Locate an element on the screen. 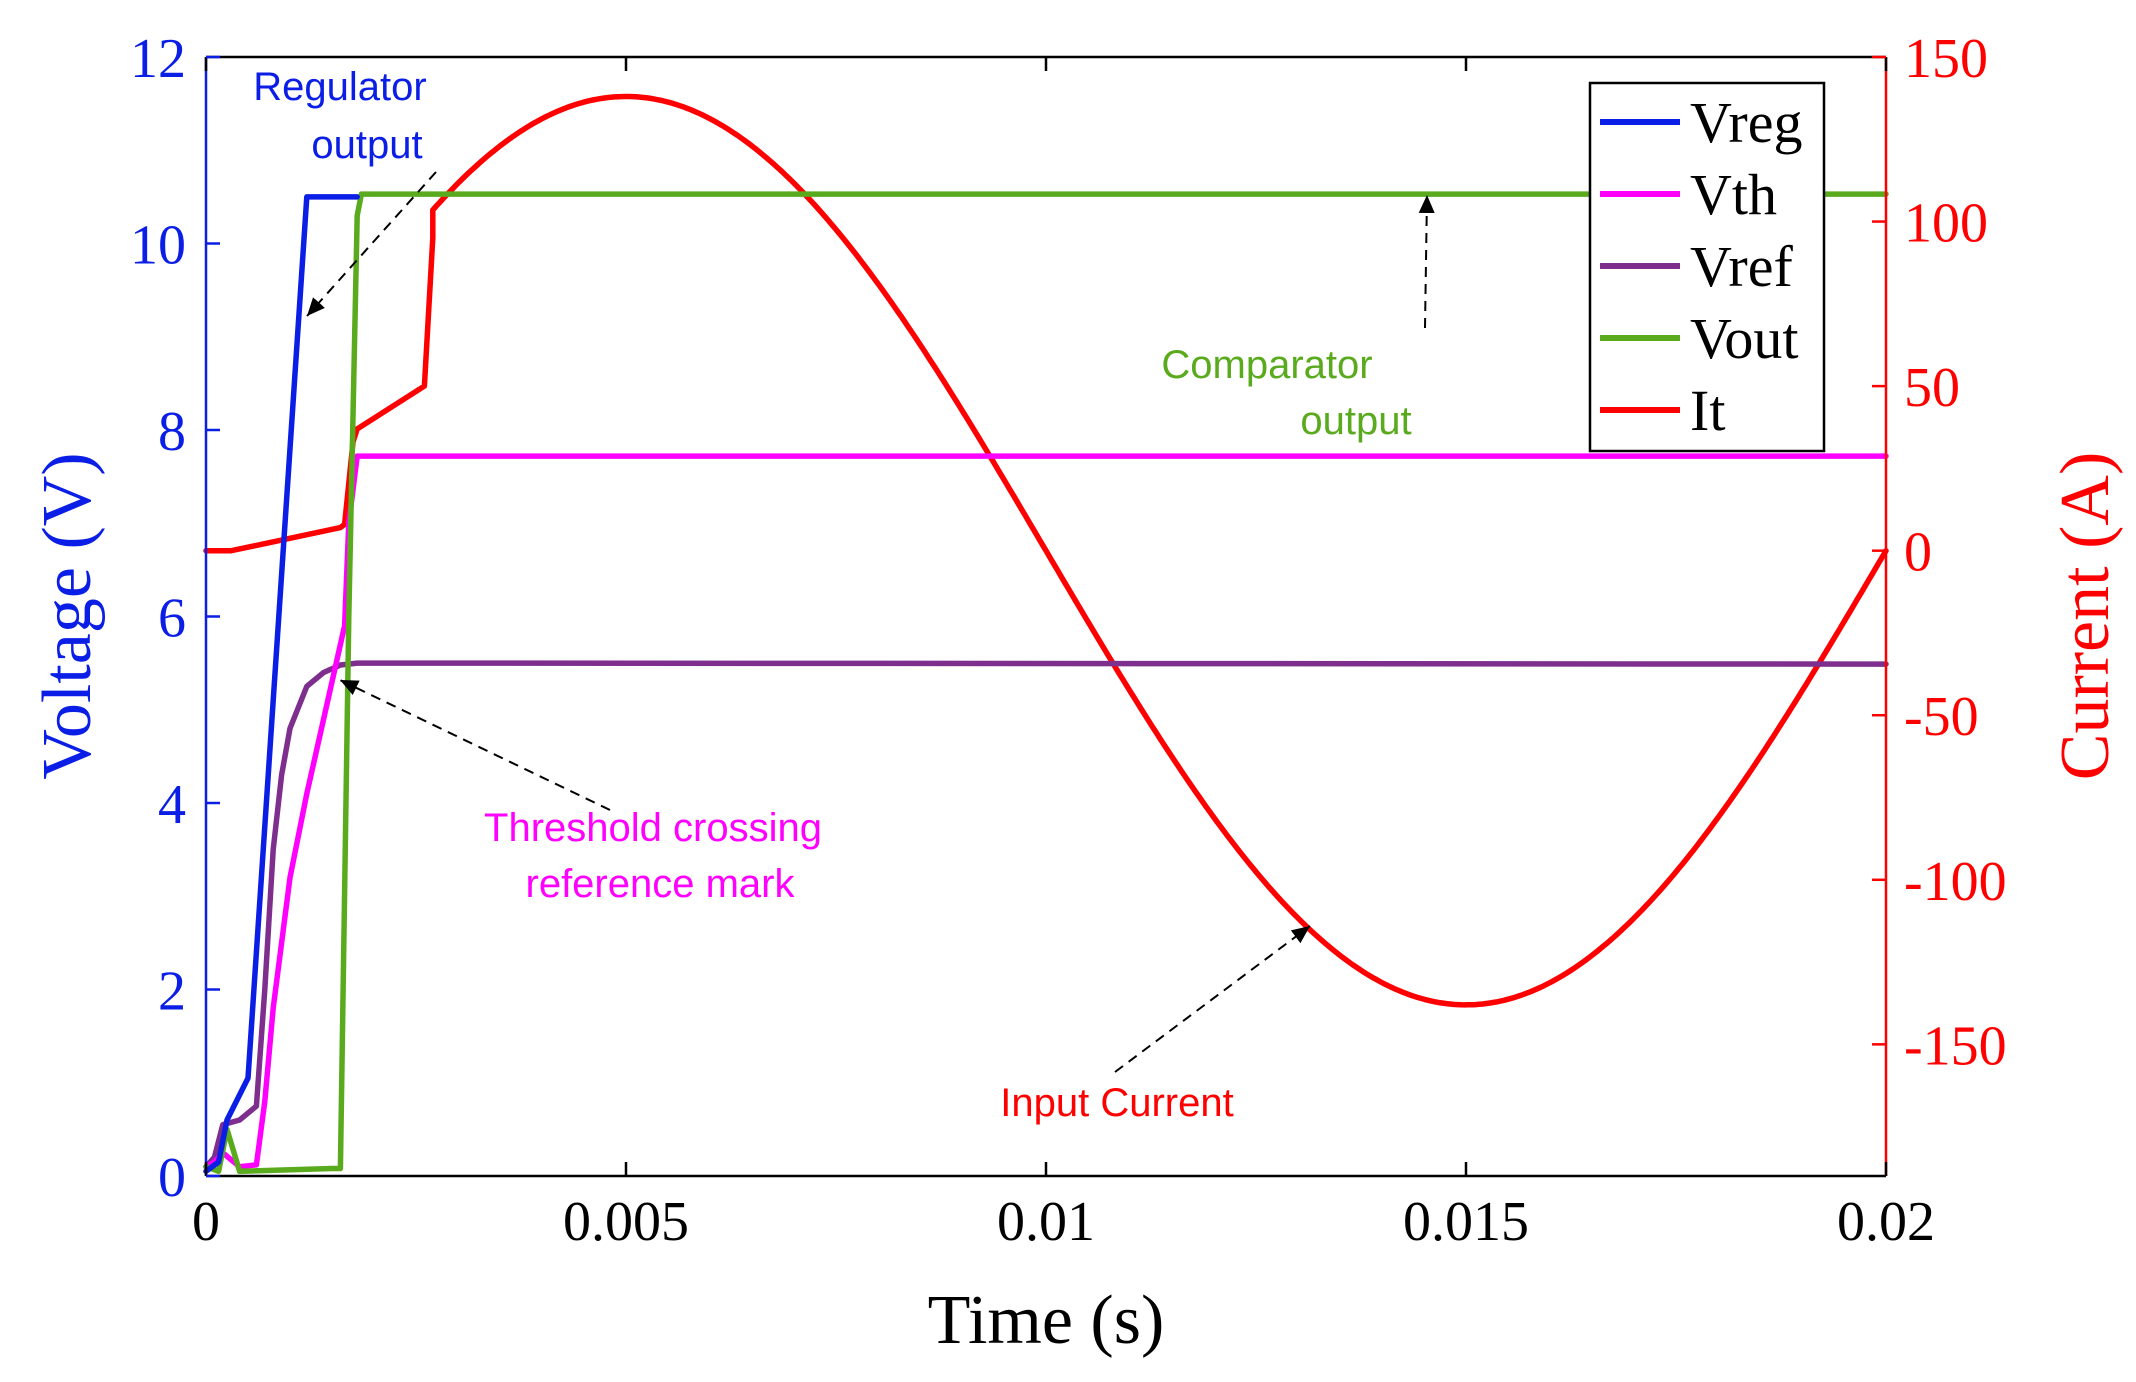 This screenshot has height=1382, width=2136. x-tick-label: 0.005 is located at coordinates (626, 1222).